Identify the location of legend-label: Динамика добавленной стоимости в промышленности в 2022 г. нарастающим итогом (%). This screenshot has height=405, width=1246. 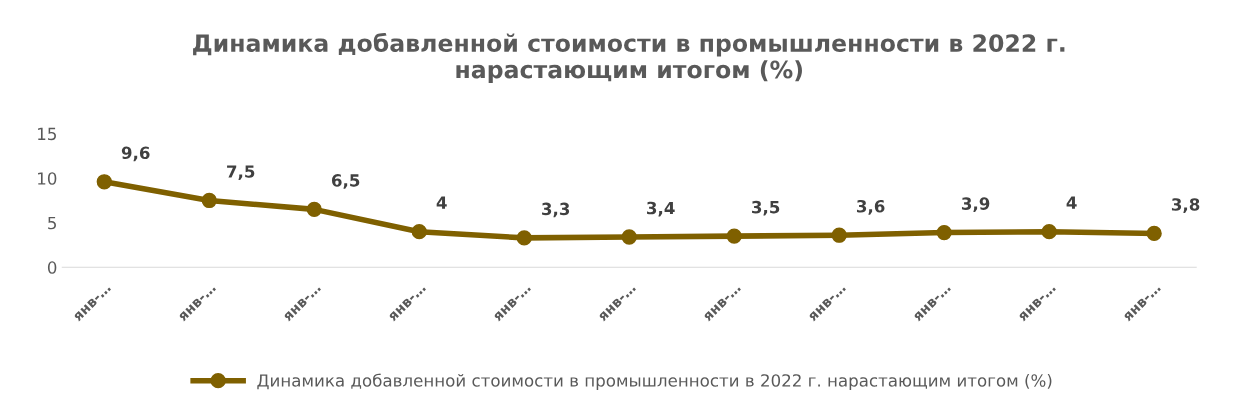
(654, 381).